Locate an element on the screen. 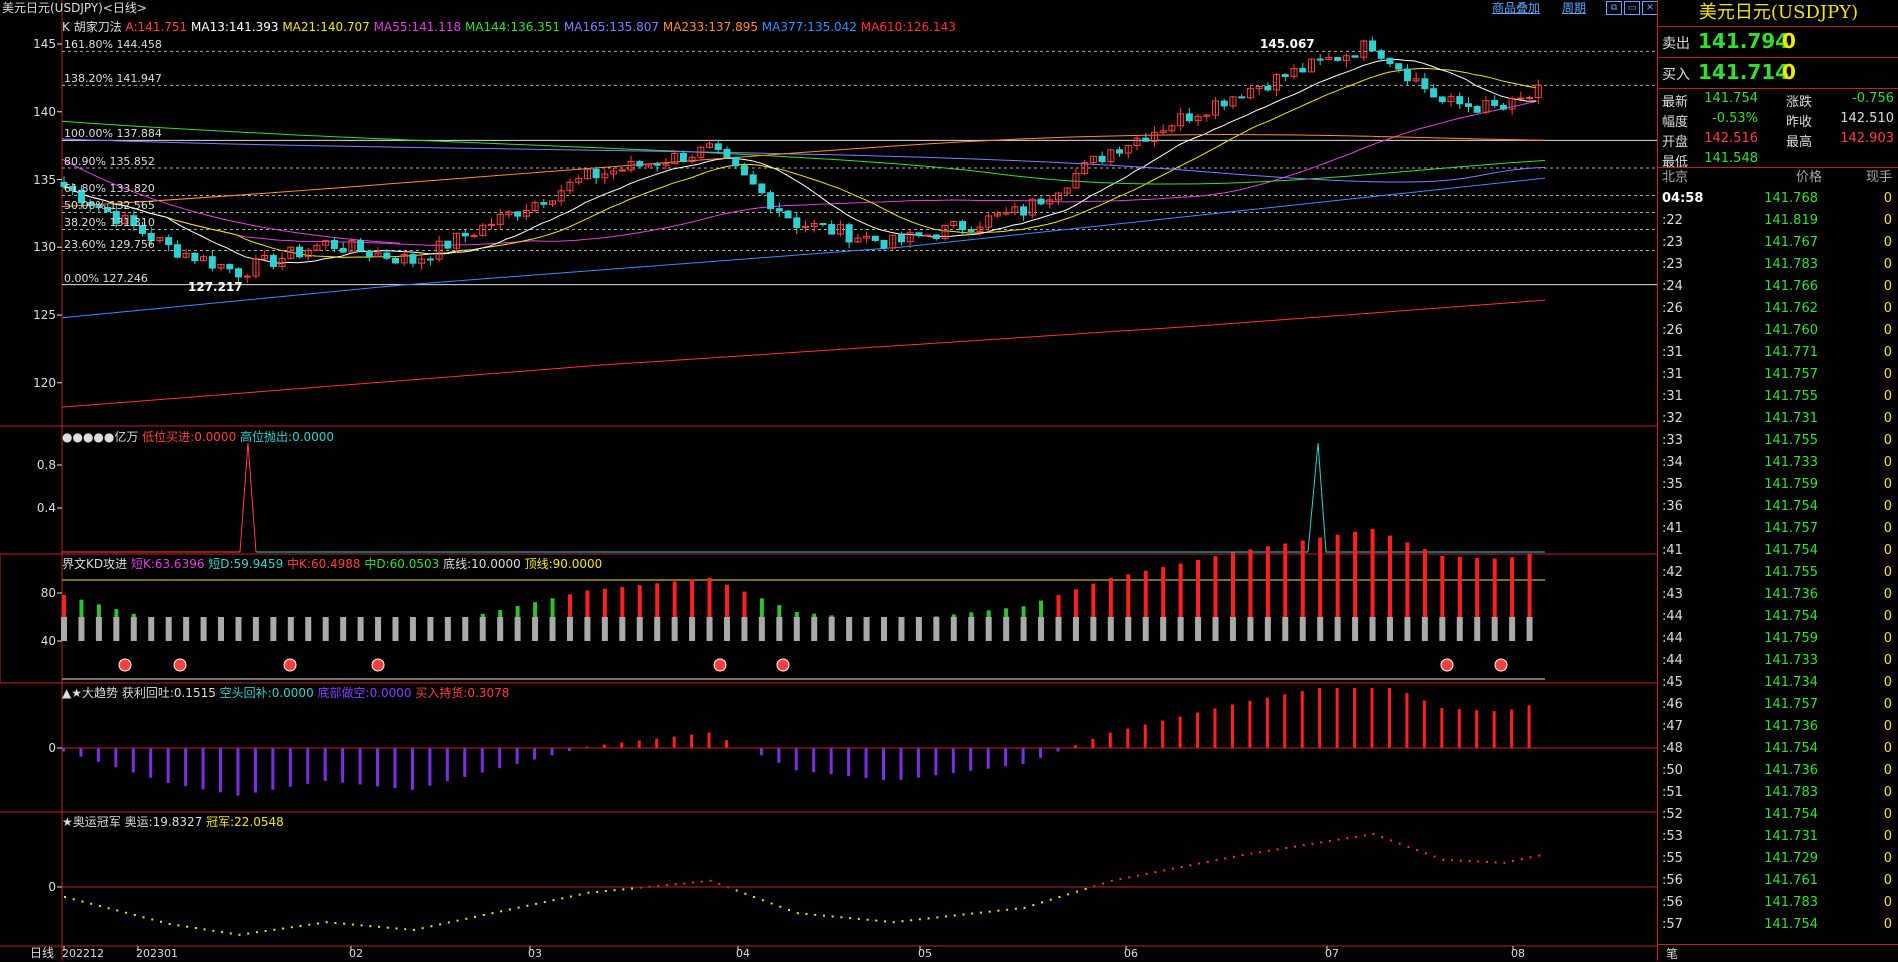  tick-price: 141.768 is located at coordinates (1773, 199).